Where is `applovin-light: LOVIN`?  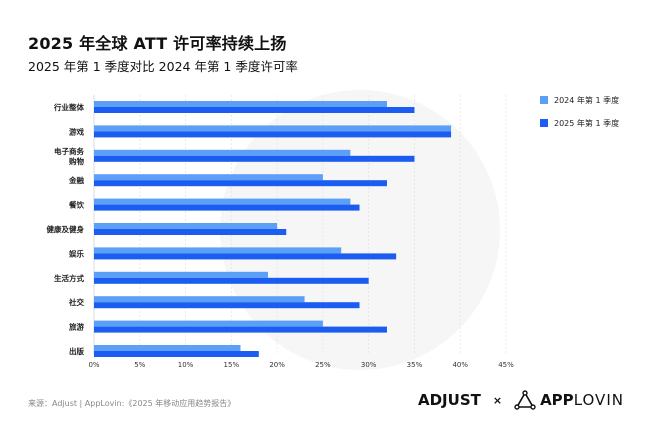
applovin-light: LOVIN is located at coordinates (598, 400).